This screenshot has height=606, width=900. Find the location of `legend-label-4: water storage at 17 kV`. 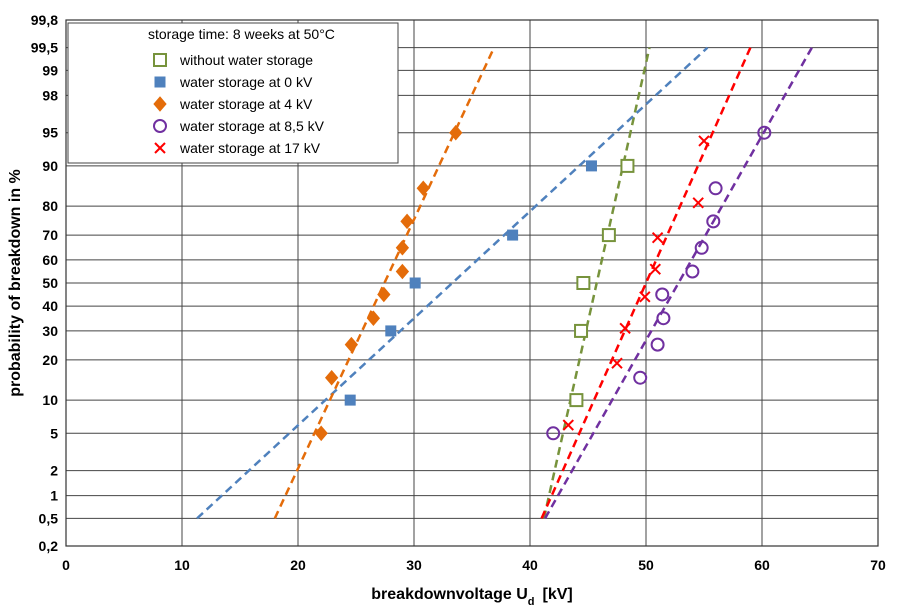

legend-label-4: water storage at 17 kV is located at coordinates (250, 148).